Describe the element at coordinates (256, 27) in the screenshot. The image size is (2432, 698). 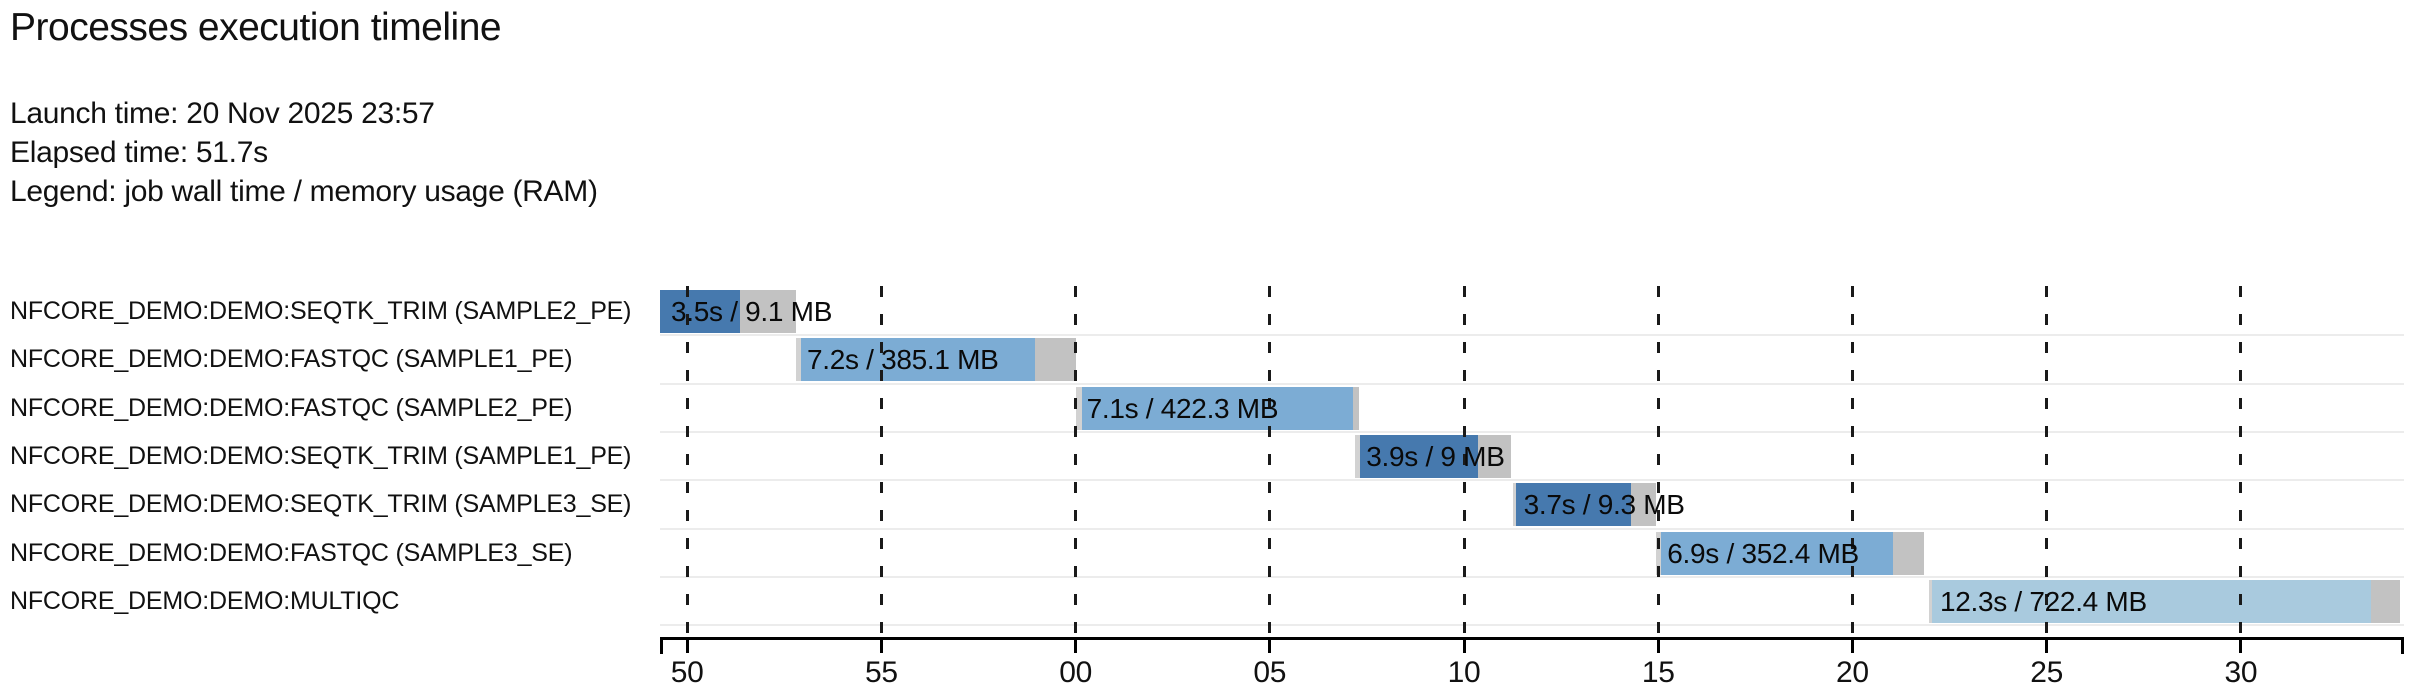
I see `page-title: Processes execution timeline` at that location.